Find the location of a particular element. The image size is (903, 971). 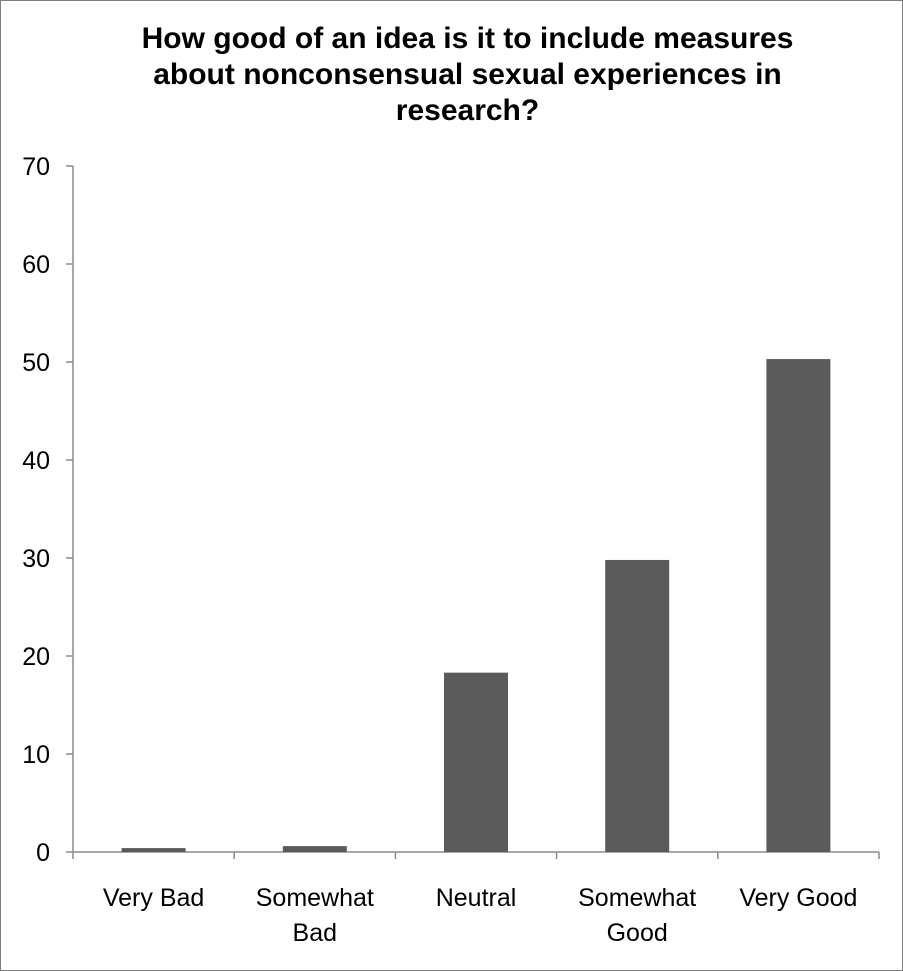

y-tick-label: 50 is located at coordinates (36, 363).